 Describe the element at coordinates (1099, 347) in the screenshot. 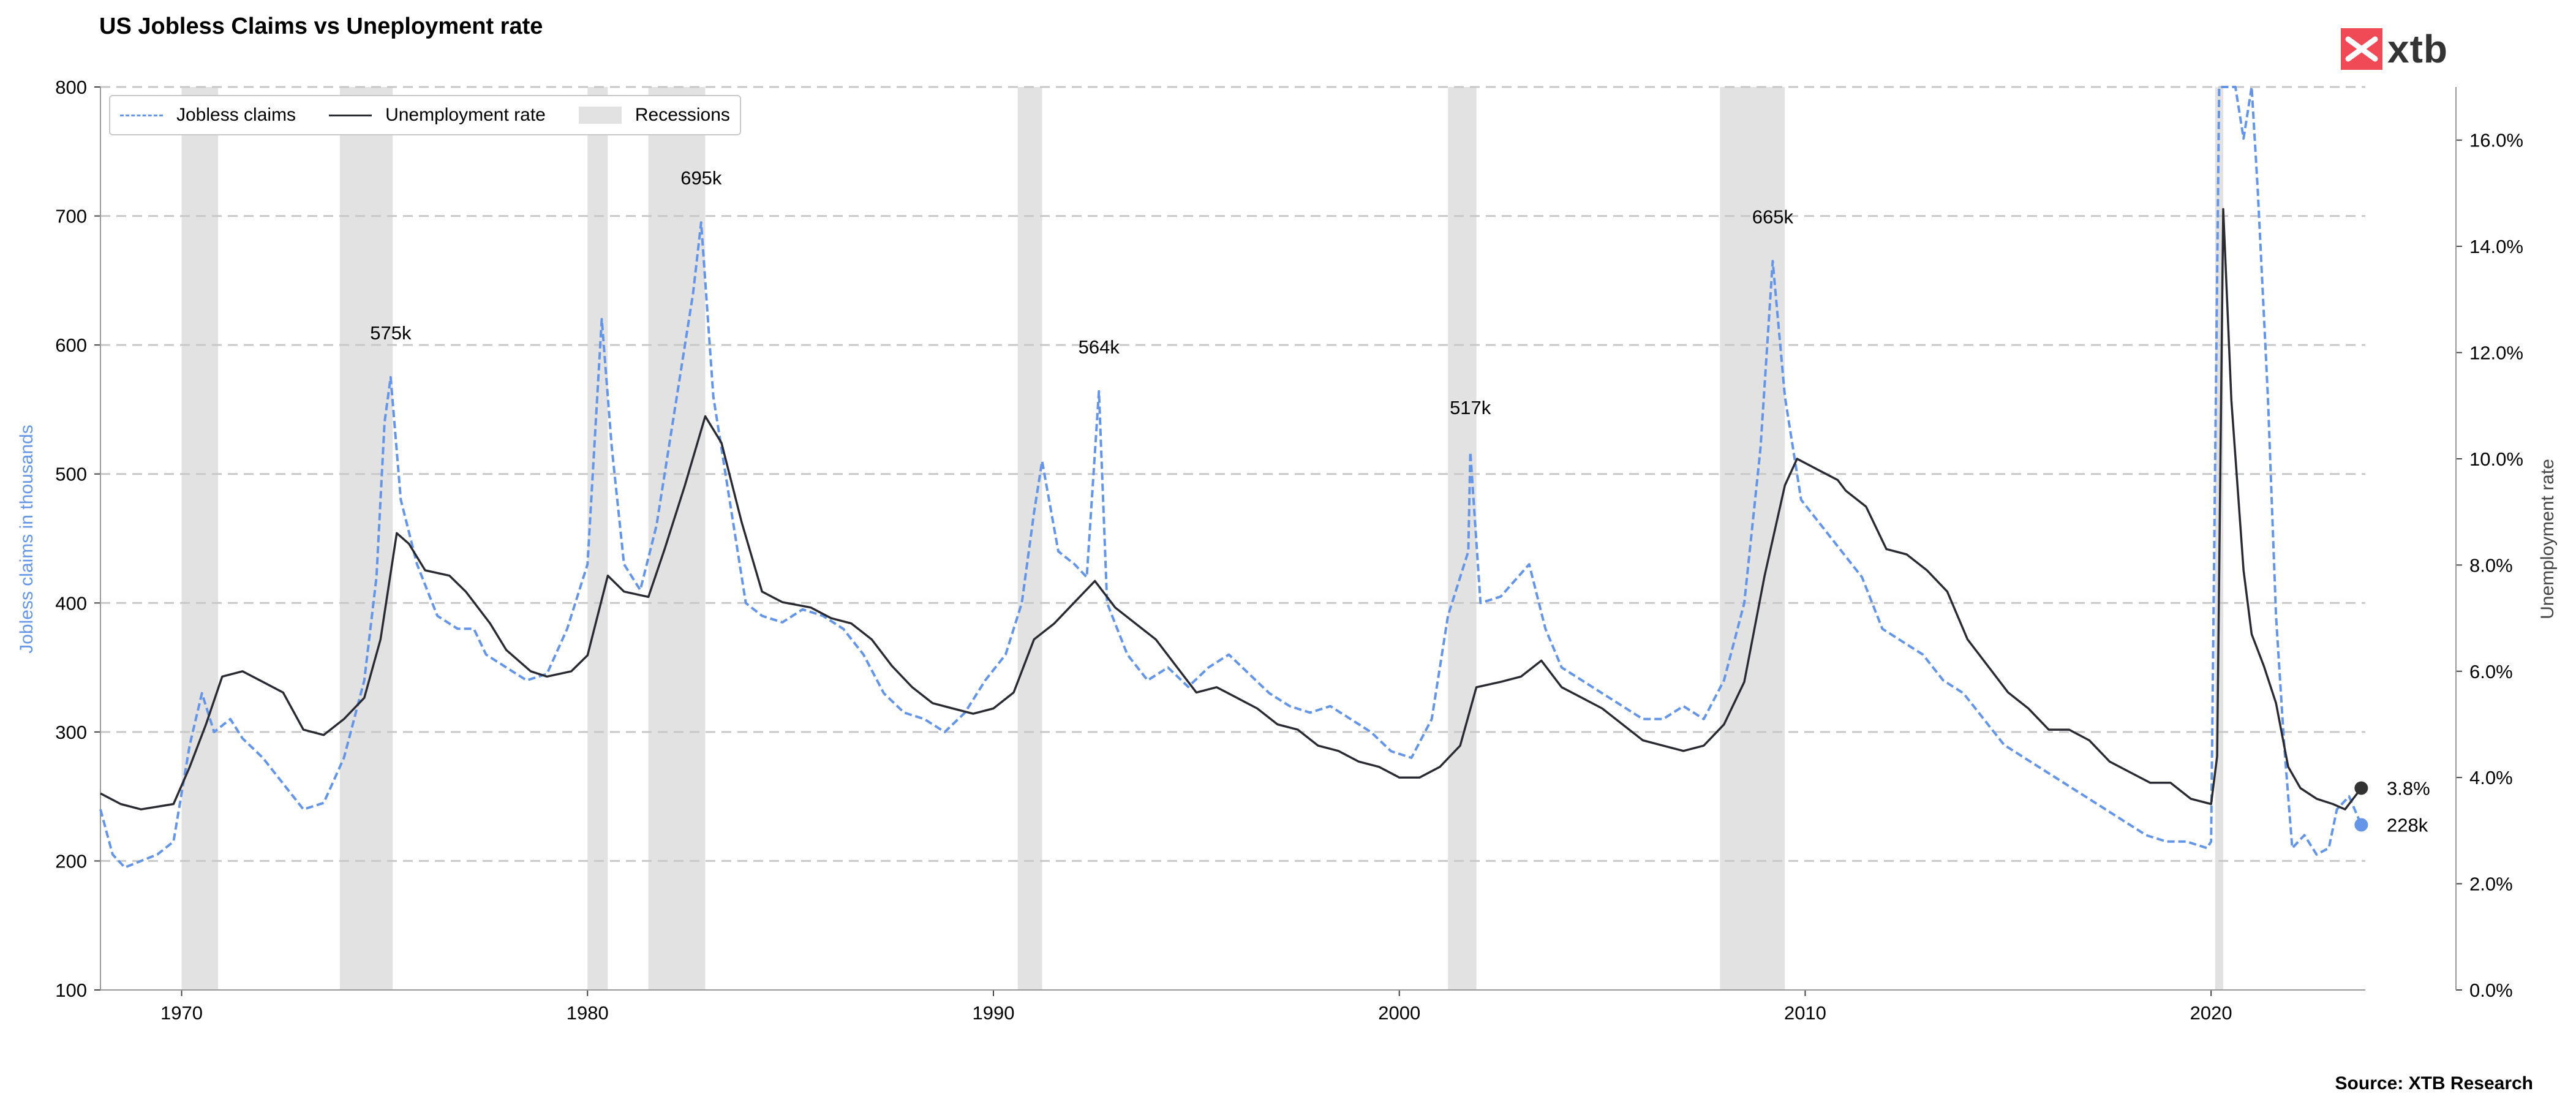

I see `peak-annotation: 564k` at that location.